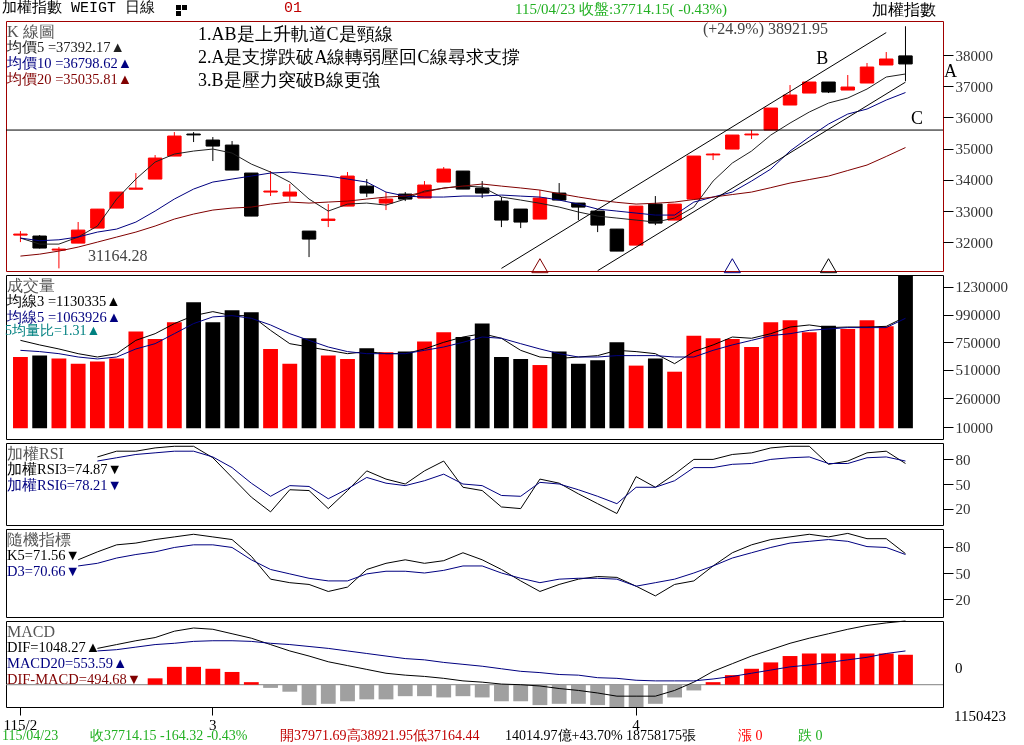 The image size is (1024, 745). I want to click on series-label: D3=70.66▼, so click(43, 571).